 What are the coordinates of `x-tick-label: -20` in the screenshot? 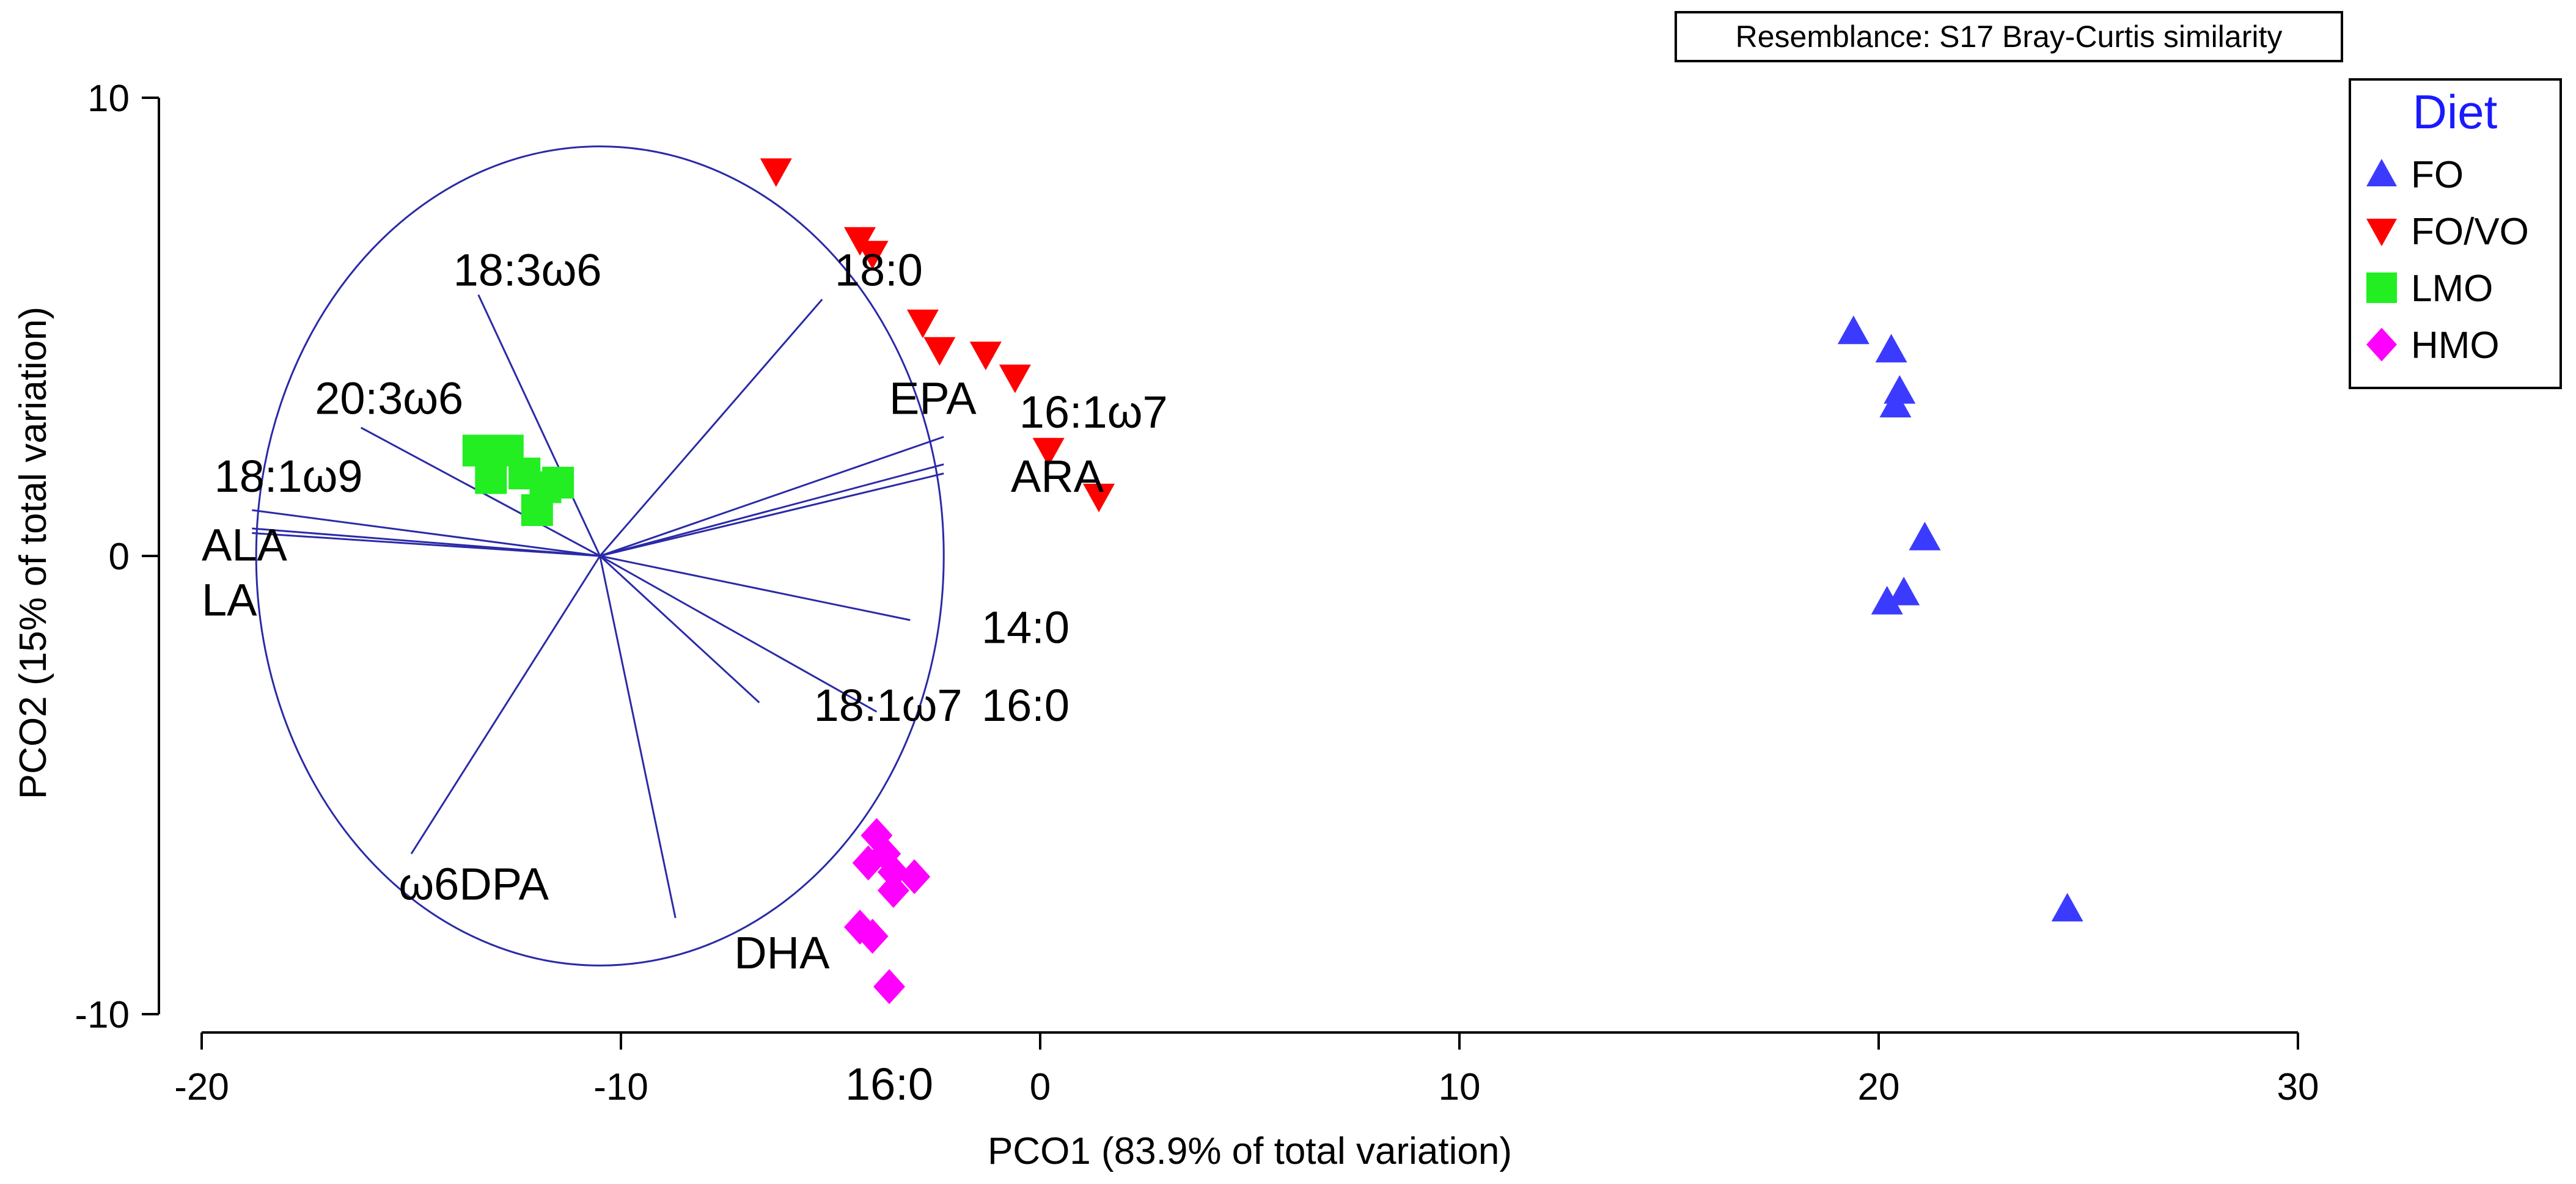 It's located at (201, 1087).